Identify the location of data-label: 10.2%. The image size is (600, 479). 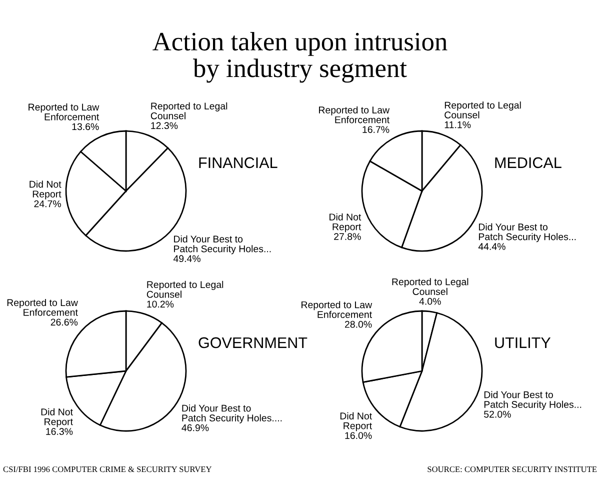
(160, 304).